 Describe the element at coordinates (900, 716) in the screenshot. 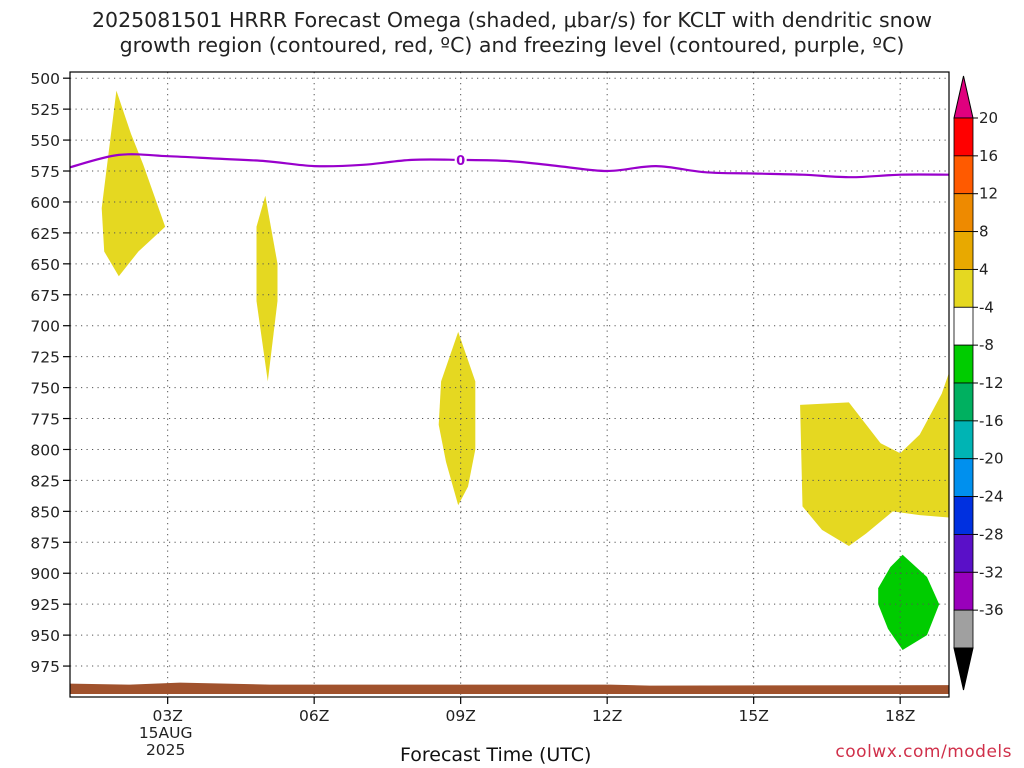

I see `x-tick-label-18Z: 18Z` at that location.